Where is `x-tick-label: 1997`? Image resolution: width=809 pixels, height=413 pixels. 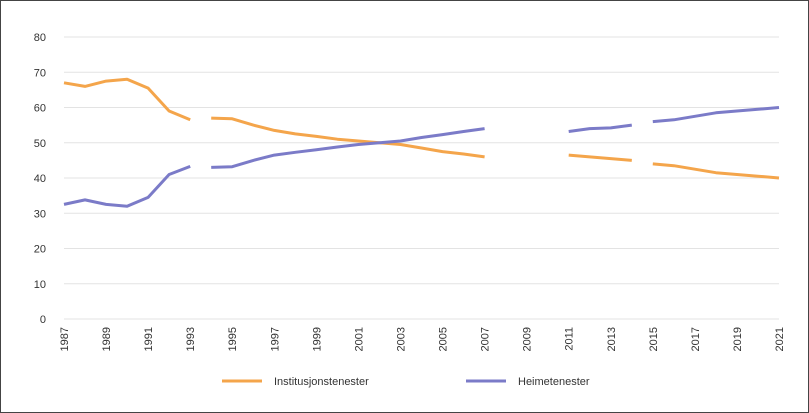
x-tick-label: 1997 is located at coordinates (275, 339).